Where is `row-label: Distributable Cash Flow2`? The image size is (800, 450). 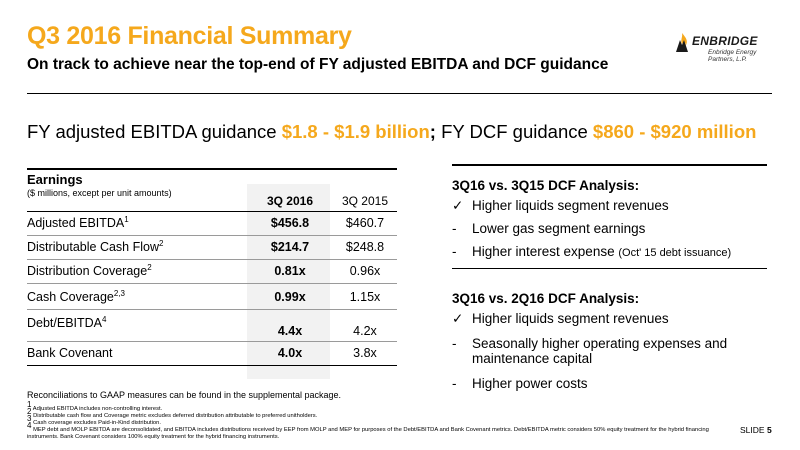 row-label: Distributable Cash Flow2 is located at coordinates (95, 246).